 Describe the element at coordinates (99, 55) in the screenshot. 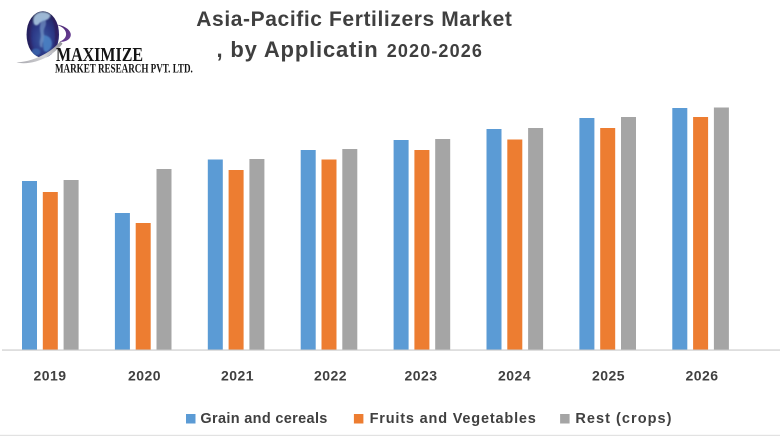

I see `svg-text: MAXIMIZE` at that location.